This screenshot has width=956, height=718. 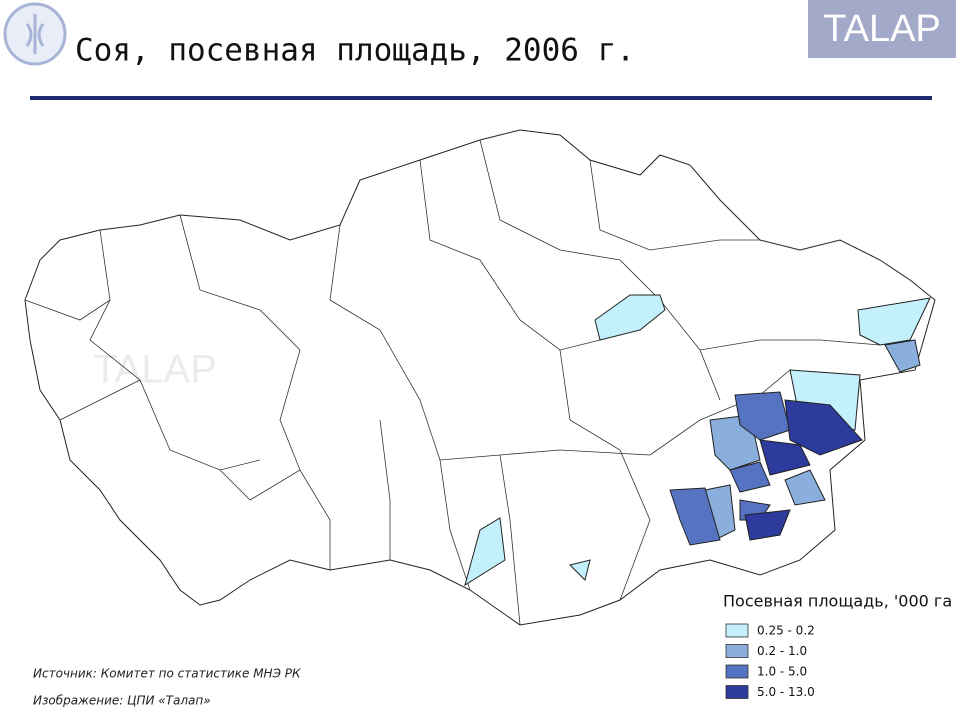 What do you see at coordinates (155, 370) in the screenshot?
I see `watermark: TALAP` at bounding box center [155, 370].